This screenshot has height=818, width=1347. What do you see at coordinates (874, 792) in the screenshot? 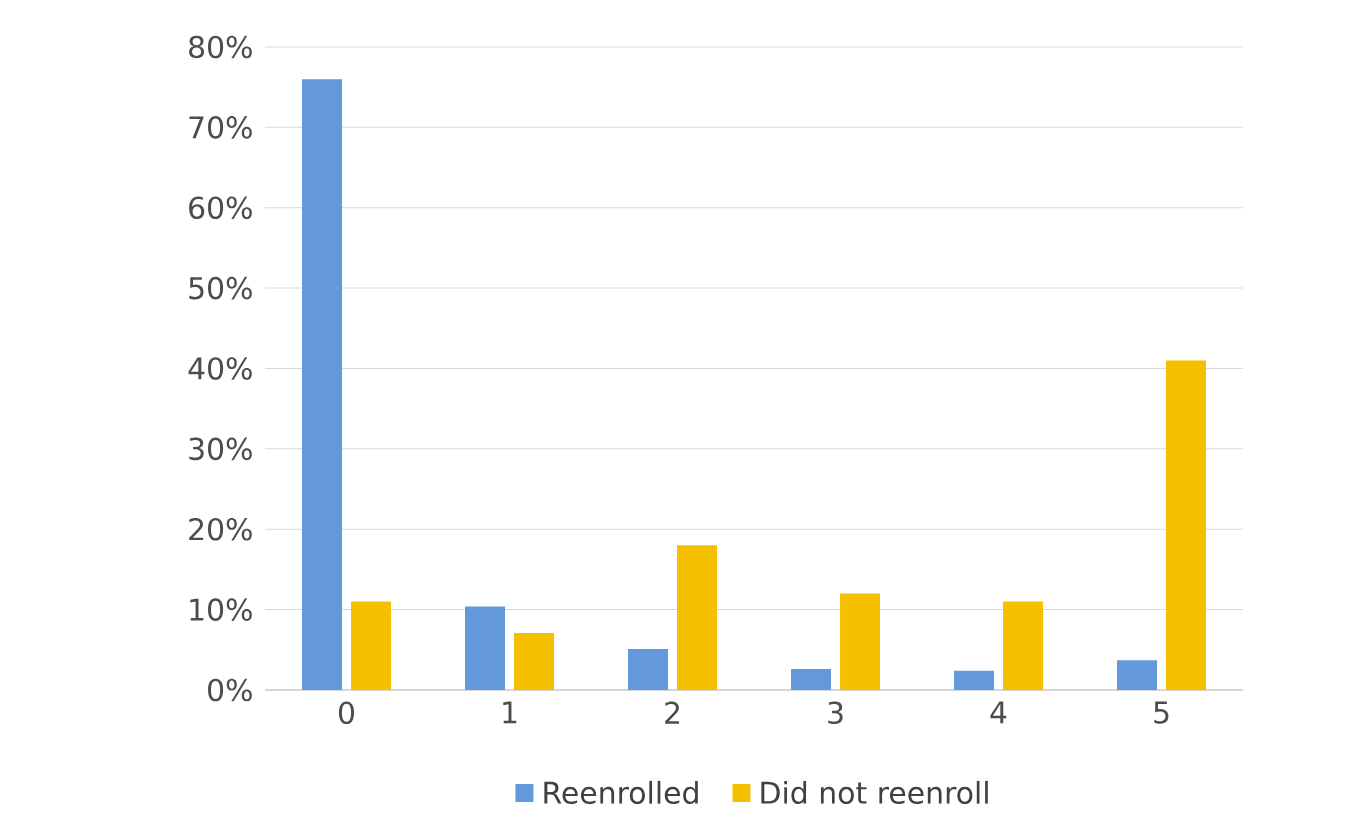
I see `legend-label: Did not reenroll` at bounding box center [874, 792].